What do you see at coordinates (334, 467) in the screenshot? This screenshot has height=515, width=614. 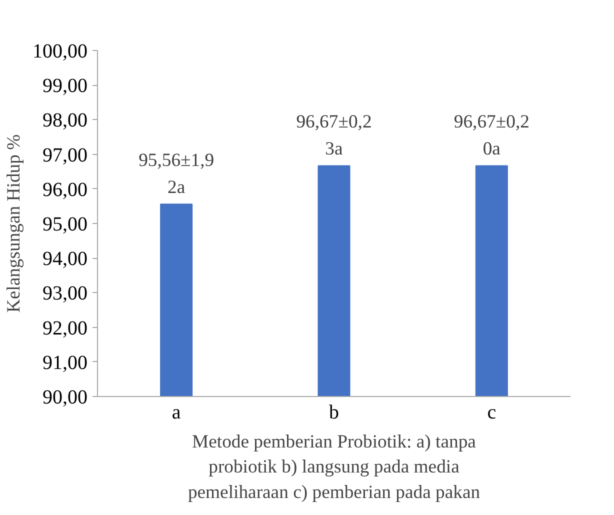 I see `x-axis-title: Metode pemberian Probiotik: a) tanpa probiotik b) langsung pada media pemeliharaan c) pemberian pada pakan` at bounding box center [334, 467].